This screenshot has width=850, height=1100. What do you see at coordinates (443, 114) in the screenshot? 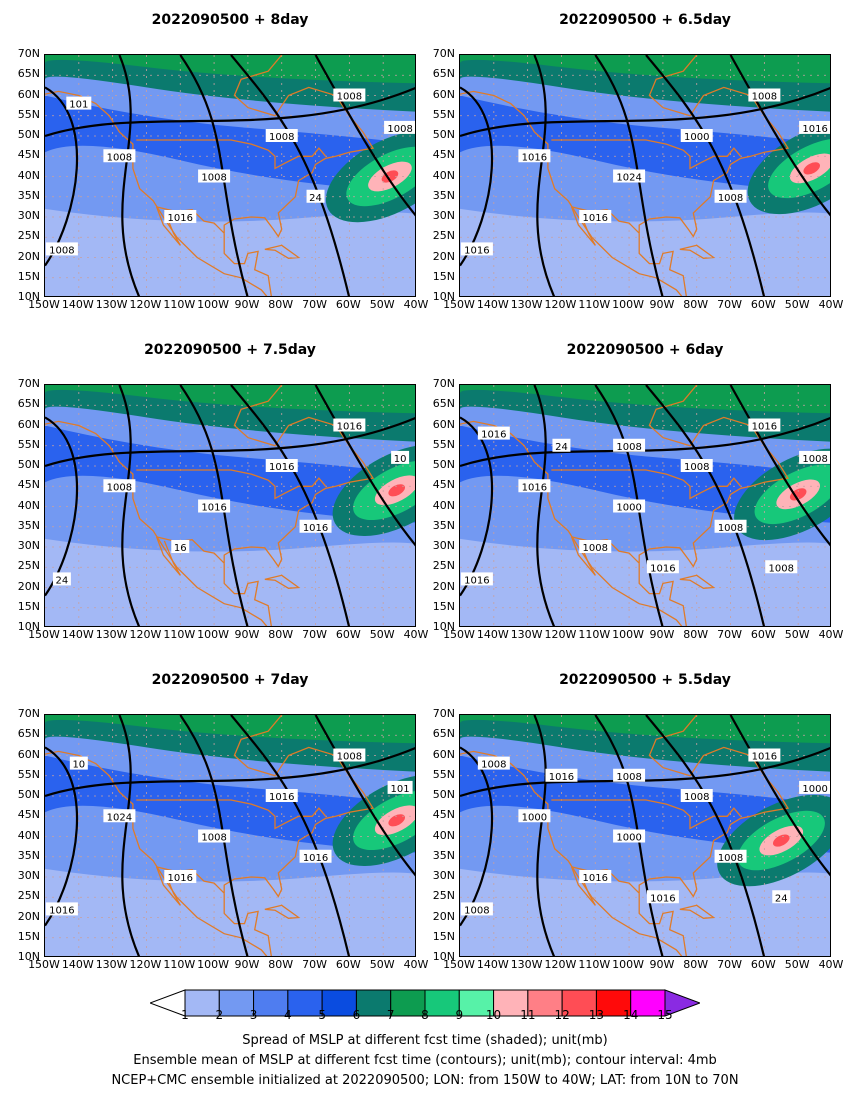
I see `lat-tick-label: 55N` at bounding box center [443, 114].